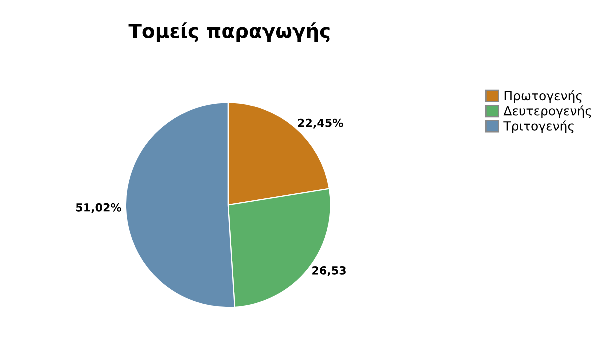 This screenshot has width=605, height=360. What do you see at coordinates (321, 123) in the screenshot?
I see `data-label: 22,45%` at bounding box center [321, 123].